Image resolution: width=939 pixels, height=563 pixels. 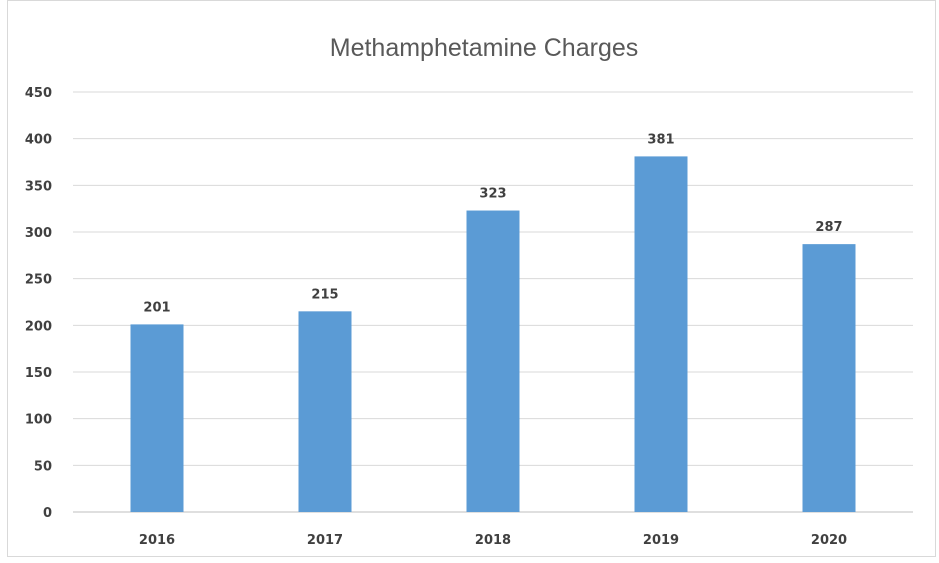 What do you see at coordinates (38, 280) in the screenshot?
I see `y-tick-label: 250` at bounding box center [38, 280].